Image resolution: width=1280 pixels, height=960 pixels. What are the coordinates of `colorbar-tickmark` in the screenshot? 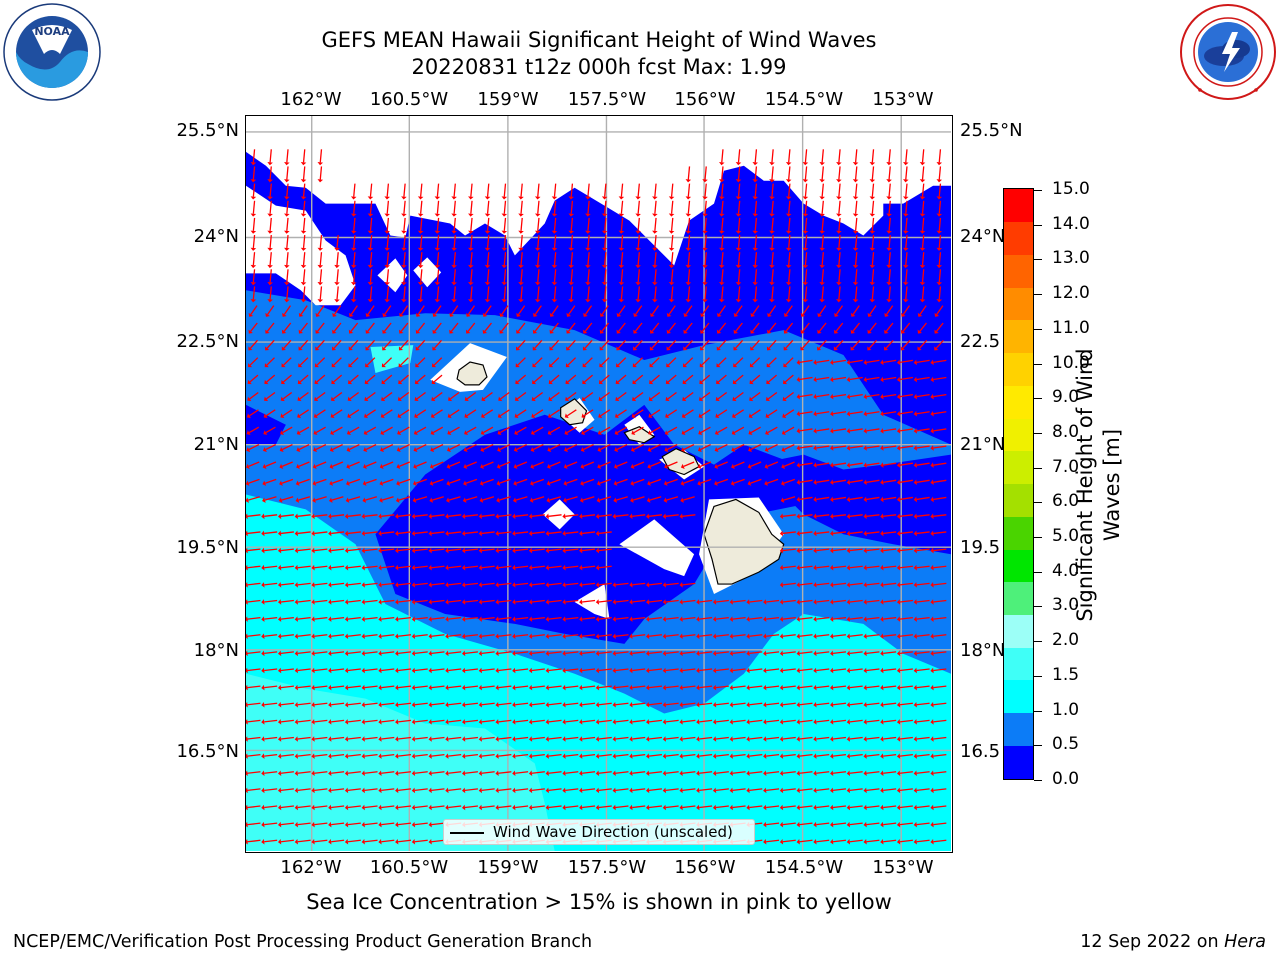 It's located at (1038, 399).